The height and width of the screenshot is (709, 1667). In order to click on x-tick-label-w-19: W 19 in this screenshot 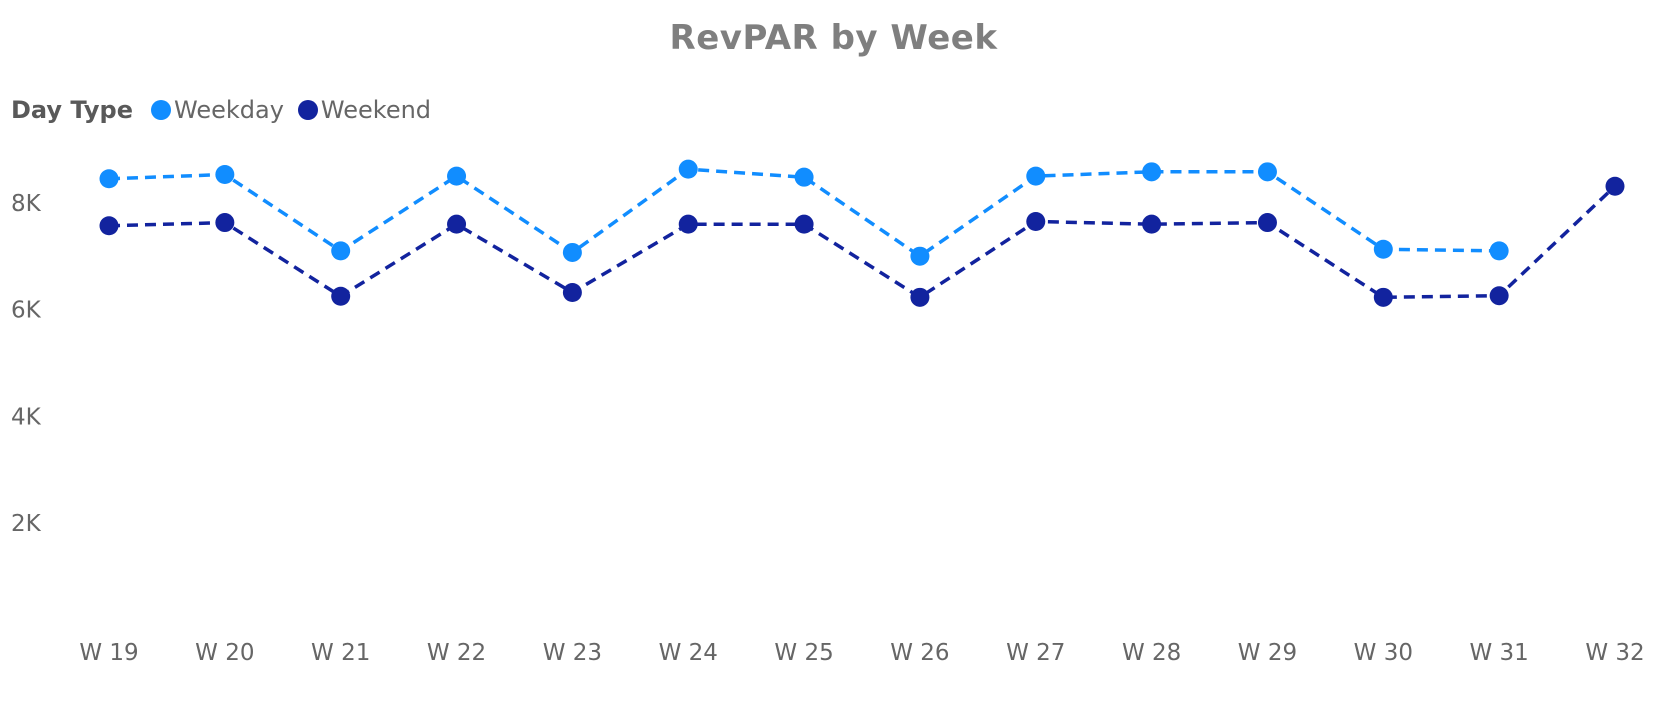, I will do `click(108, 653)`.